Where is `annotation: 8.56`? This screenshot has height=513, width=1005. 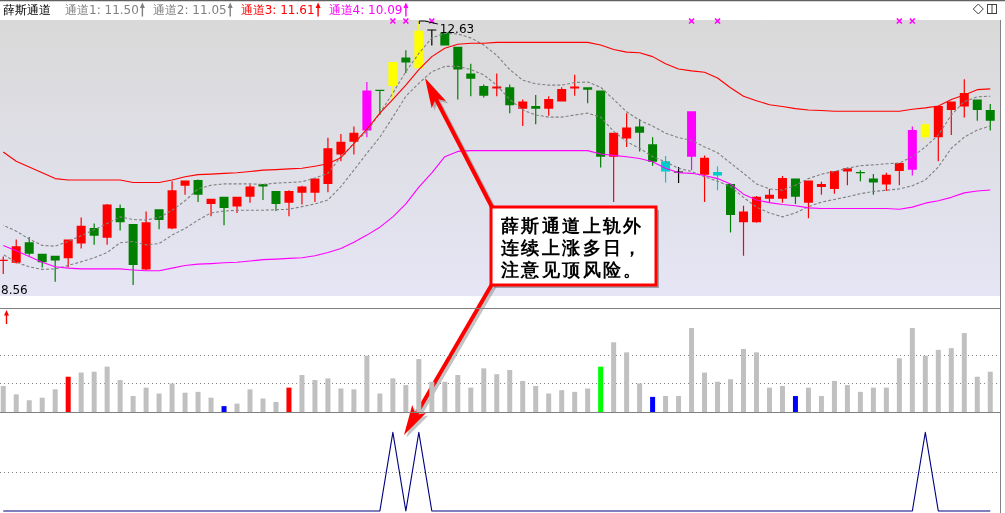
annotation: 8.56 is located at coordinates (14, 290).